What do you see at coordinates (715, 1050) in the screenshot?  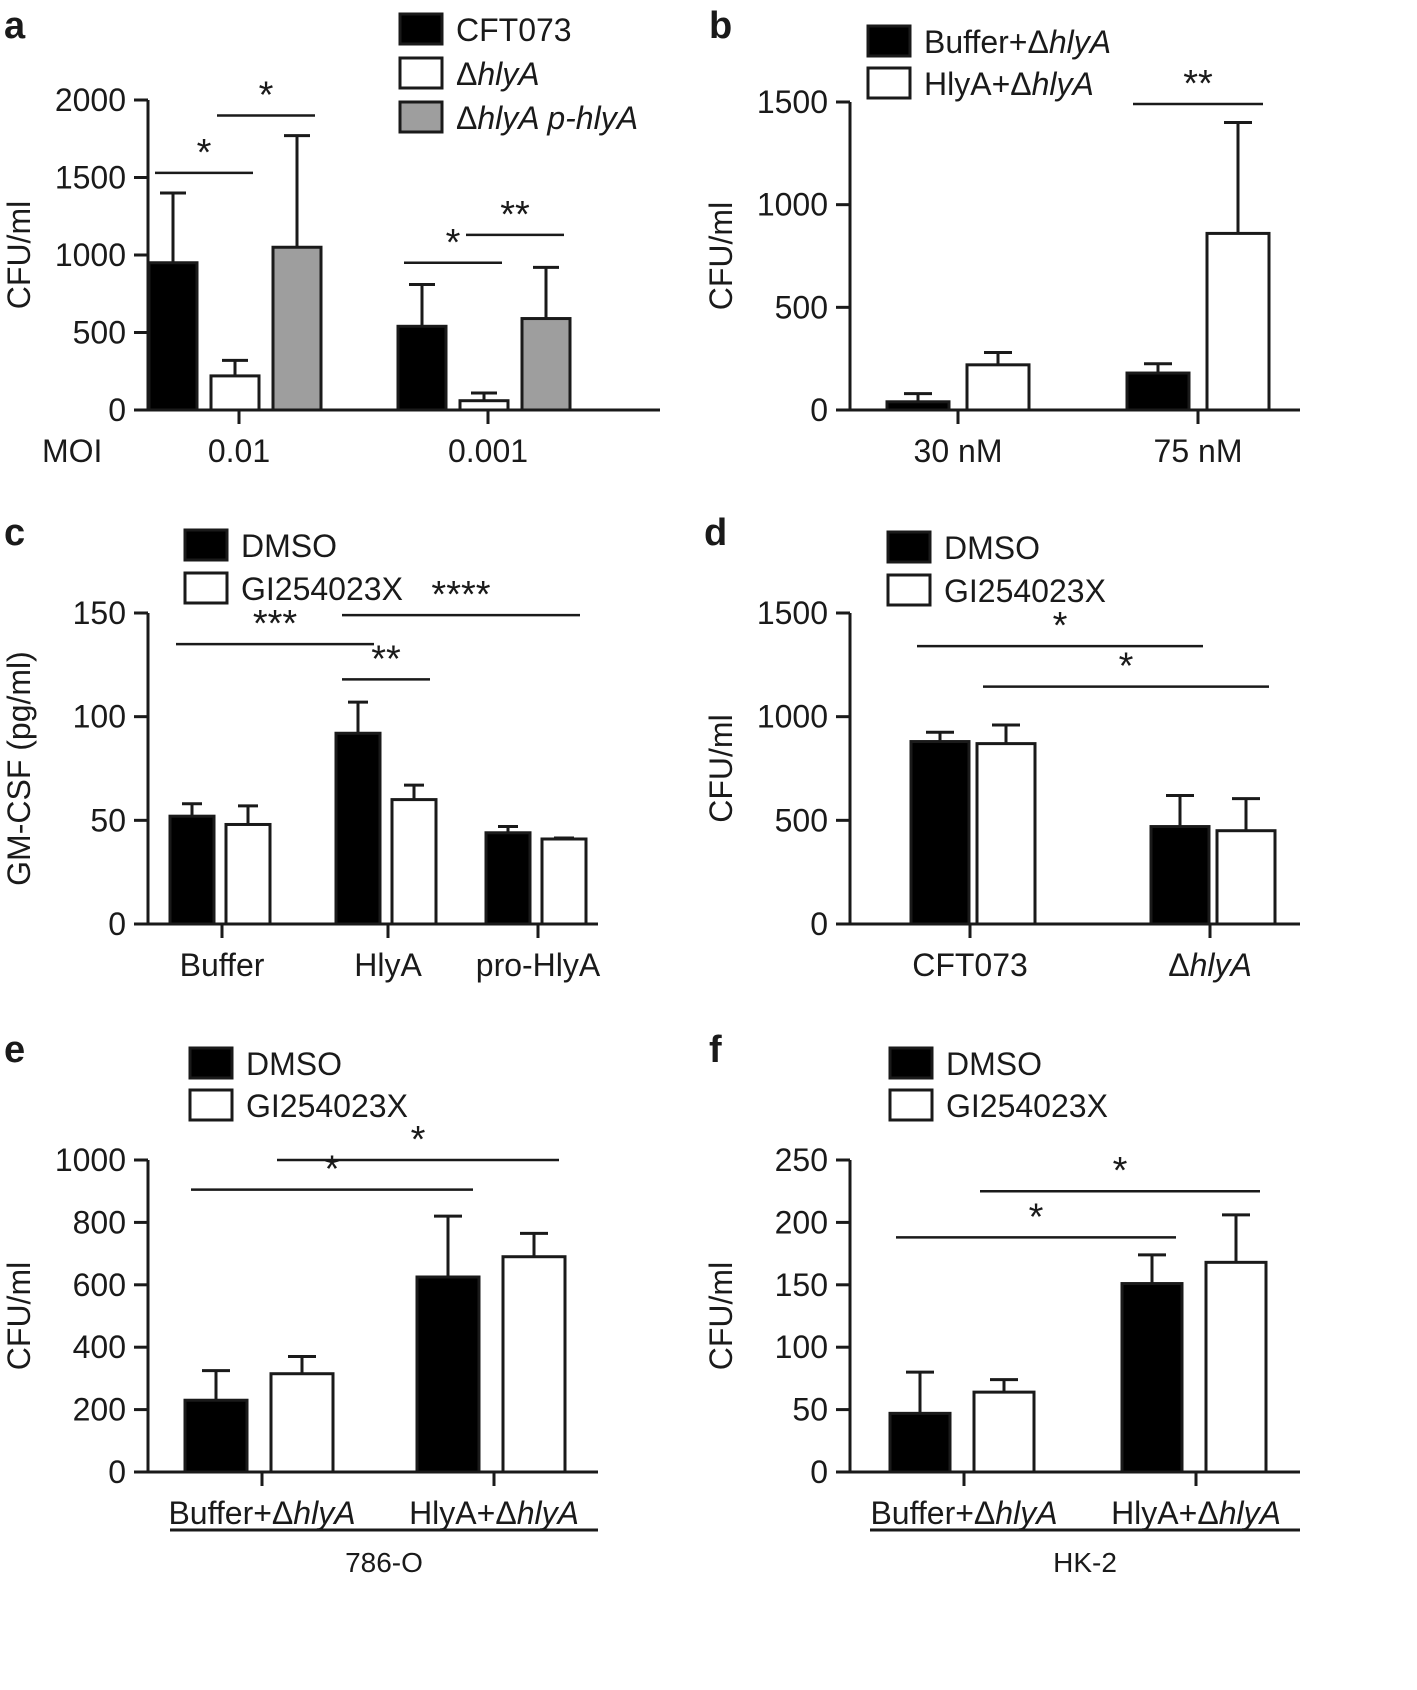 I see `panel-label: f` at bounding box center [715, 1050].